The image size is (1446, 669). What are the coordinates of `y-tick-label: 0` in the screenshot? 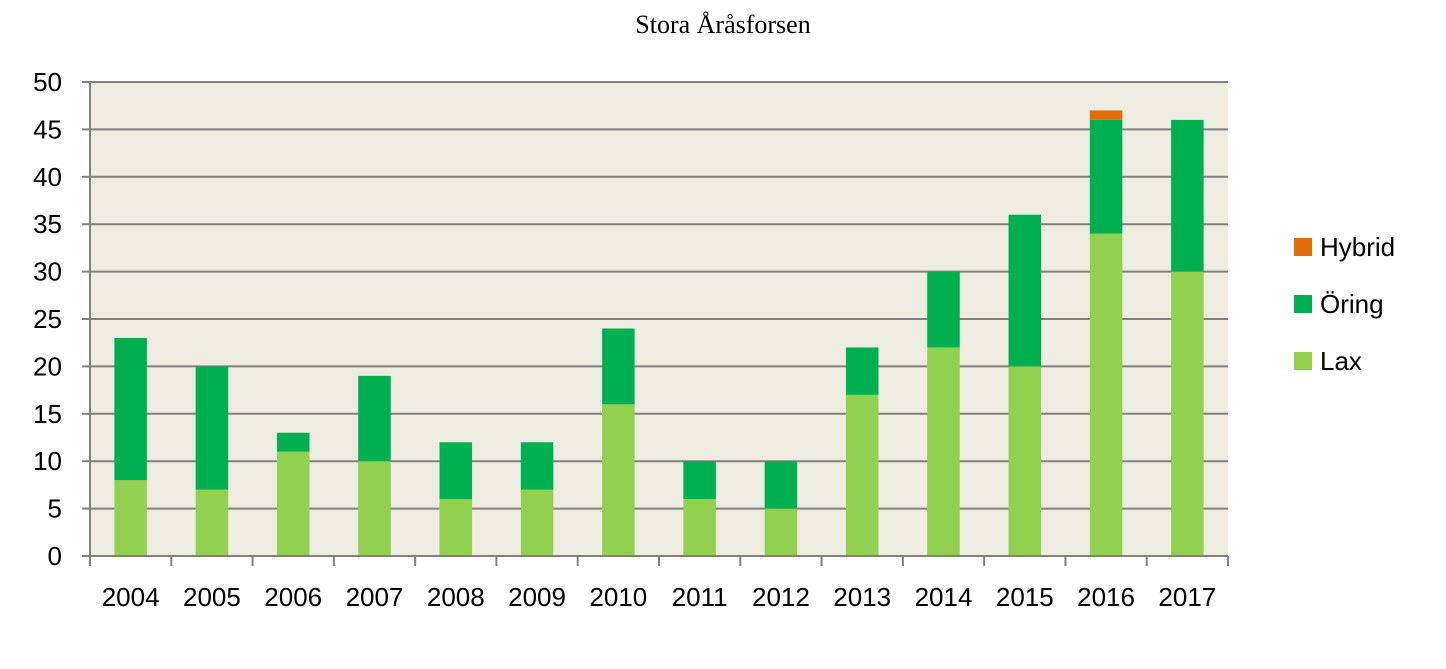 It's located at (55, 556).